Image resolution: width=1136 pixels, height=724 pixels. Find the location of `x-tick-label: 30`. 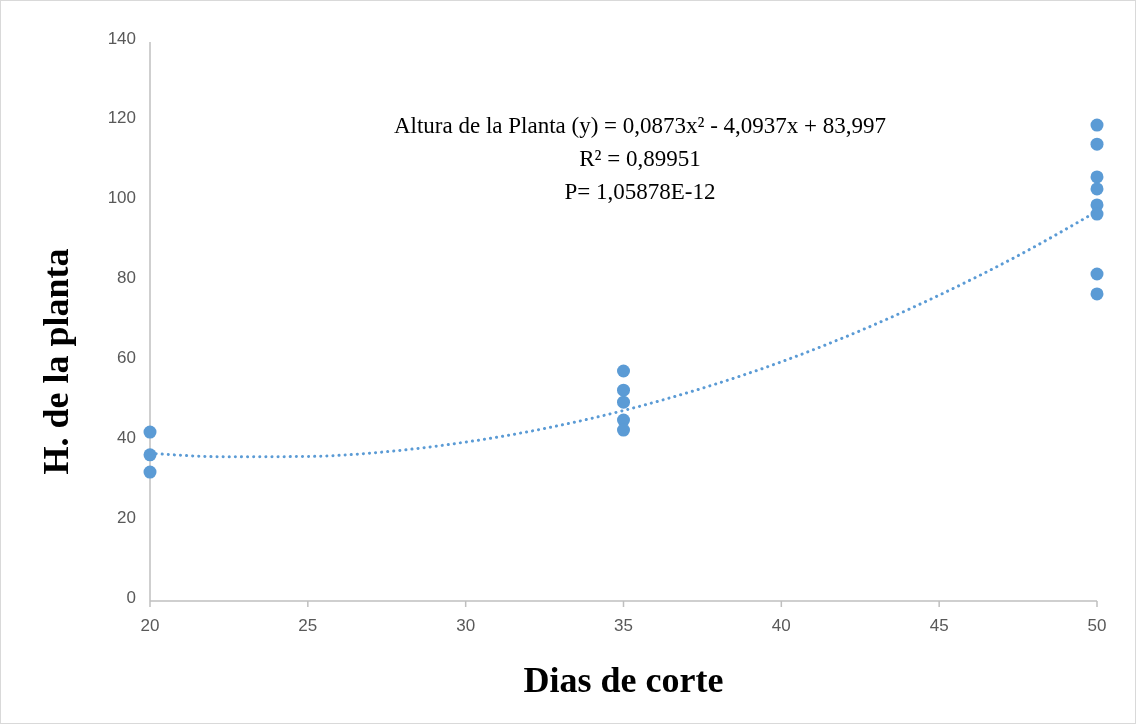

x-tick-label: 30 is located at coordinates (466, 625).